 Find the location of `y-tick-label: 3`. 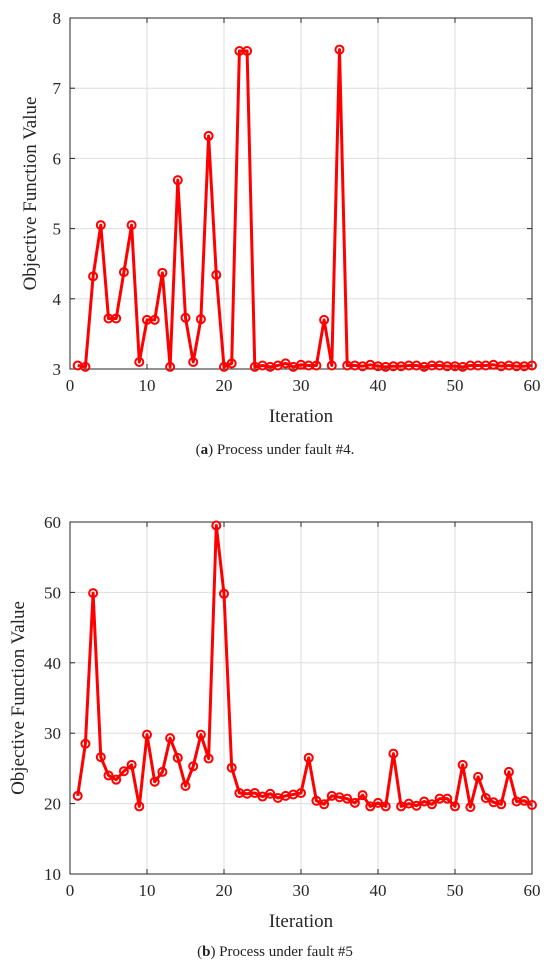

y-tick-label: 3 is located at coordinates (57, 369).